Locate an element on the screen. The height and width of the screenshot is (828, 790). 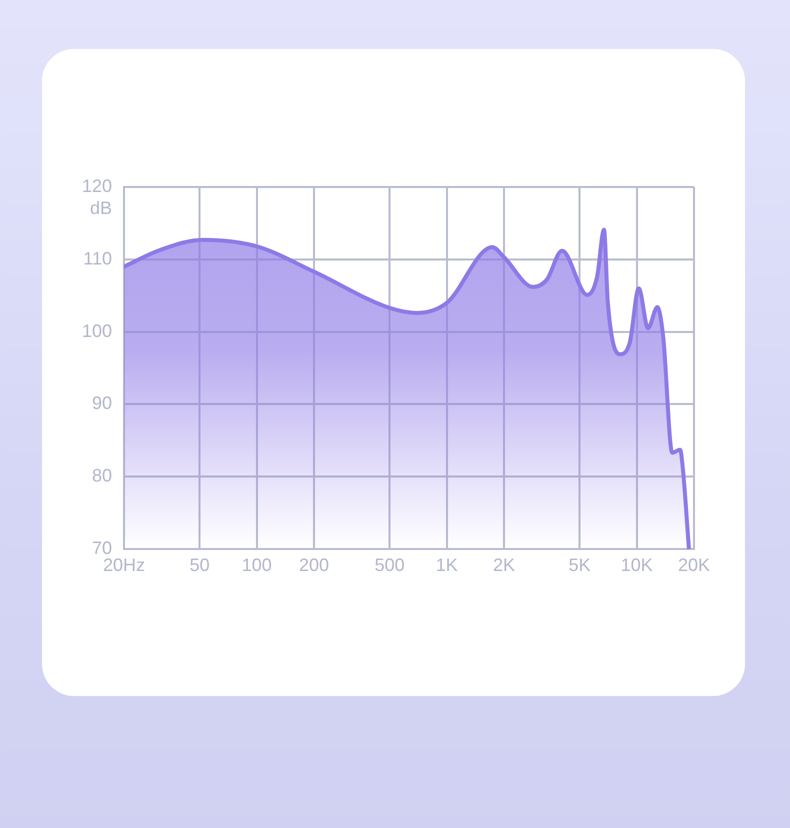
y-tick-label: 80 is located at coordinates (102, 476).